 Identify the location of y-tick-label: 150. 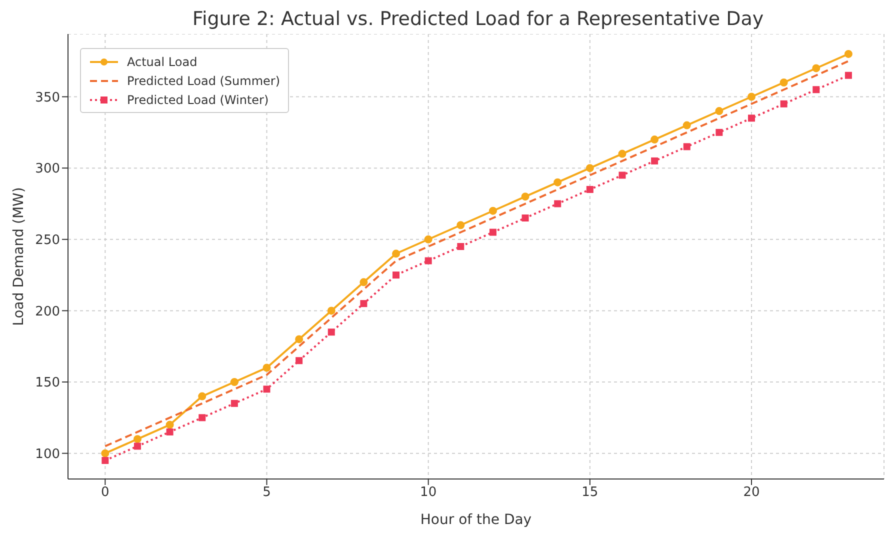
(47, 383).